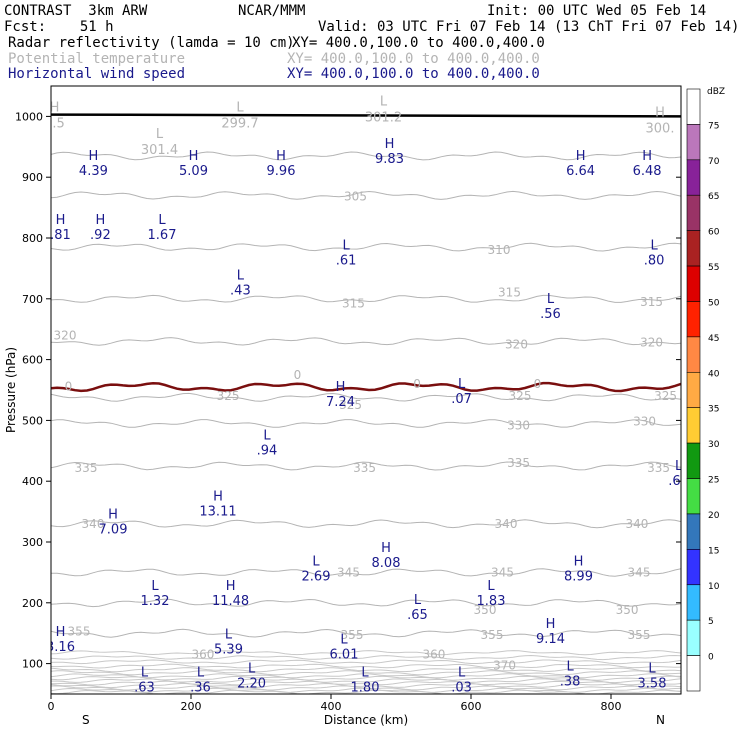  I want to click on wind-extremum: H4.39, so click(93, 164).